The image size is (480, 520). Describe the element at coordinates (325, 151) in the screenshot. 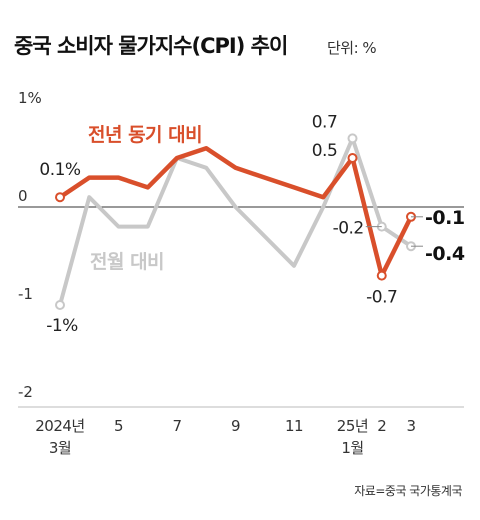

I see `data-label: 0.5` at that location.